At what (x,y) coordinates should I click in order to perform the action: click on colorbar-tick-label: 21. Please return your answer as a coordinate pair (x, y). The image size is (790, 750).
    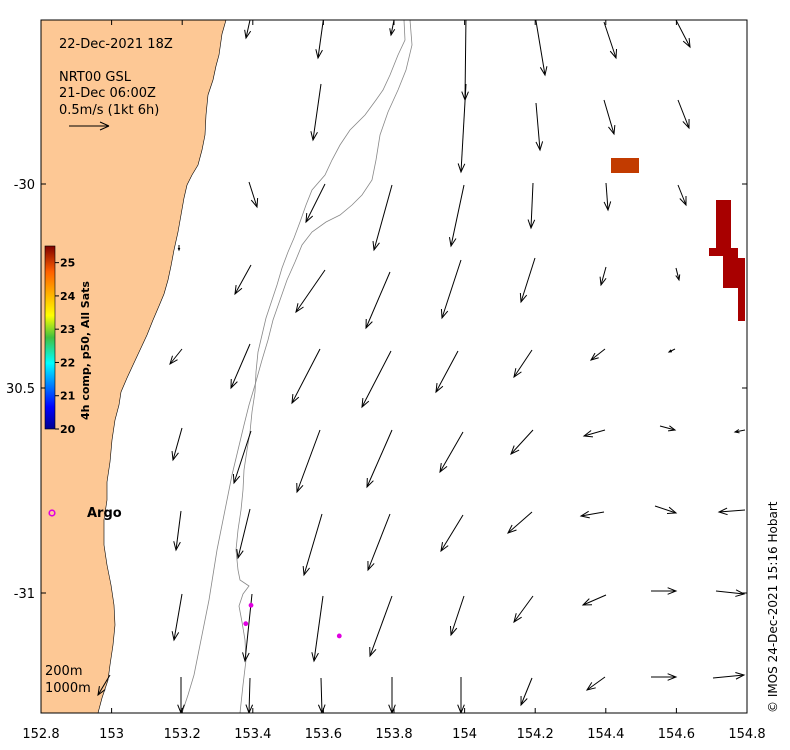
    Looking at the image, I should click on (67, 396).